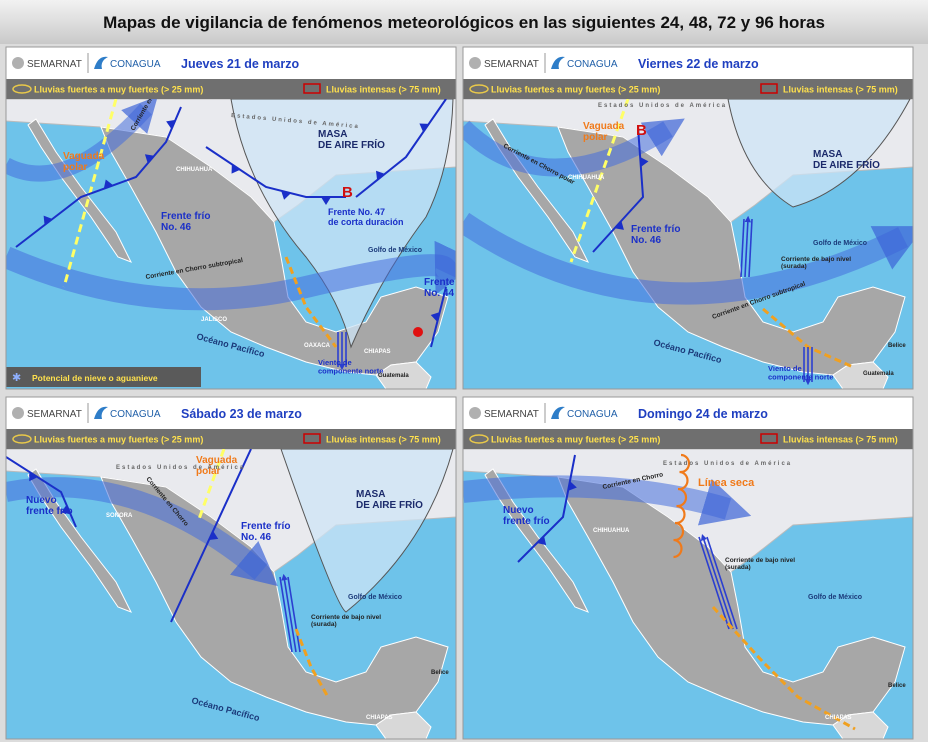 The image size is (928, 747). I want to click on map-label-line: CHIHUAHUA, so click(611, 531).